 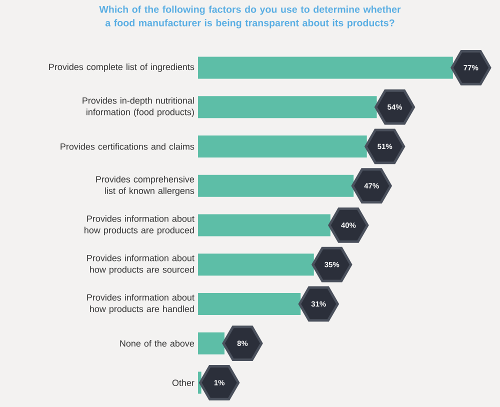 What do you see at coordinates (138, 107) in the screenshot?
I see `y-tick-label: Provides in-depth nutritional information (food products)` at bounding box center [138, 107].